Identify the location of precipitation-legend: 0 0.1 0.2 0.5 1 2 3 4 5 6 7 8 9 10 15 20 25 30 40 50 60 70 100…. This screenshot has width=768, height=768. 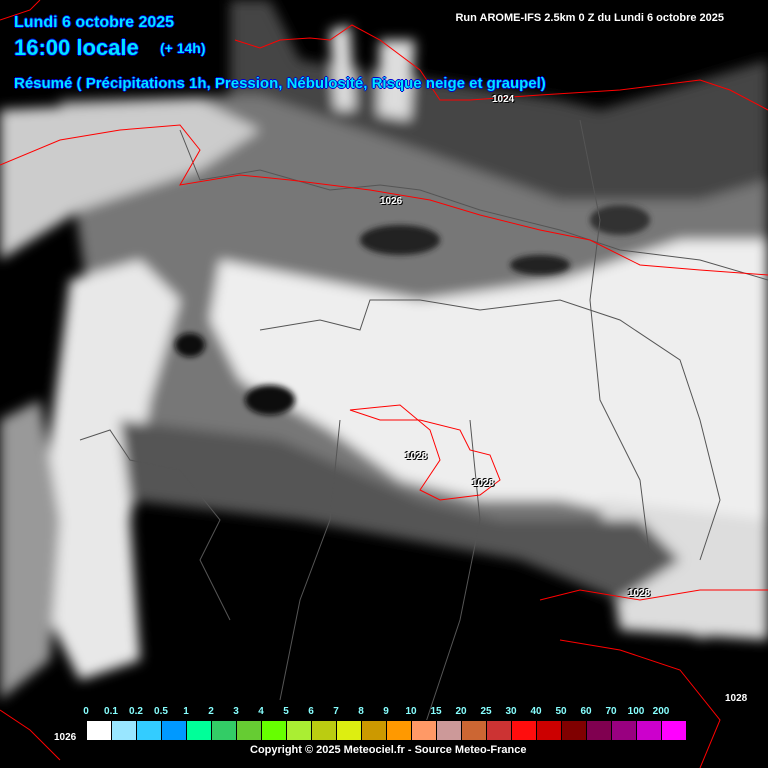
(385, 723).